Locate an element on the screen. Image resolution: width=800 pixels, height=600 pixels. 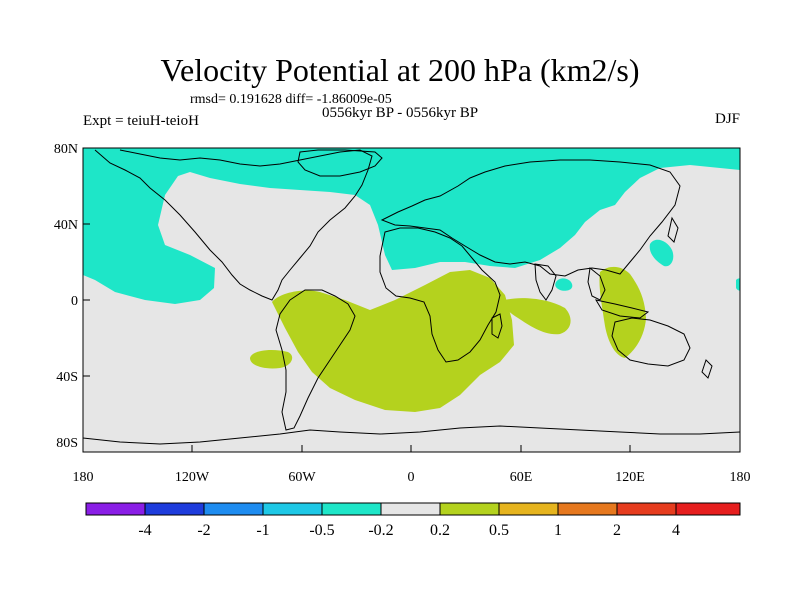
negative-region-arabian is located at coordinates (564, 284).